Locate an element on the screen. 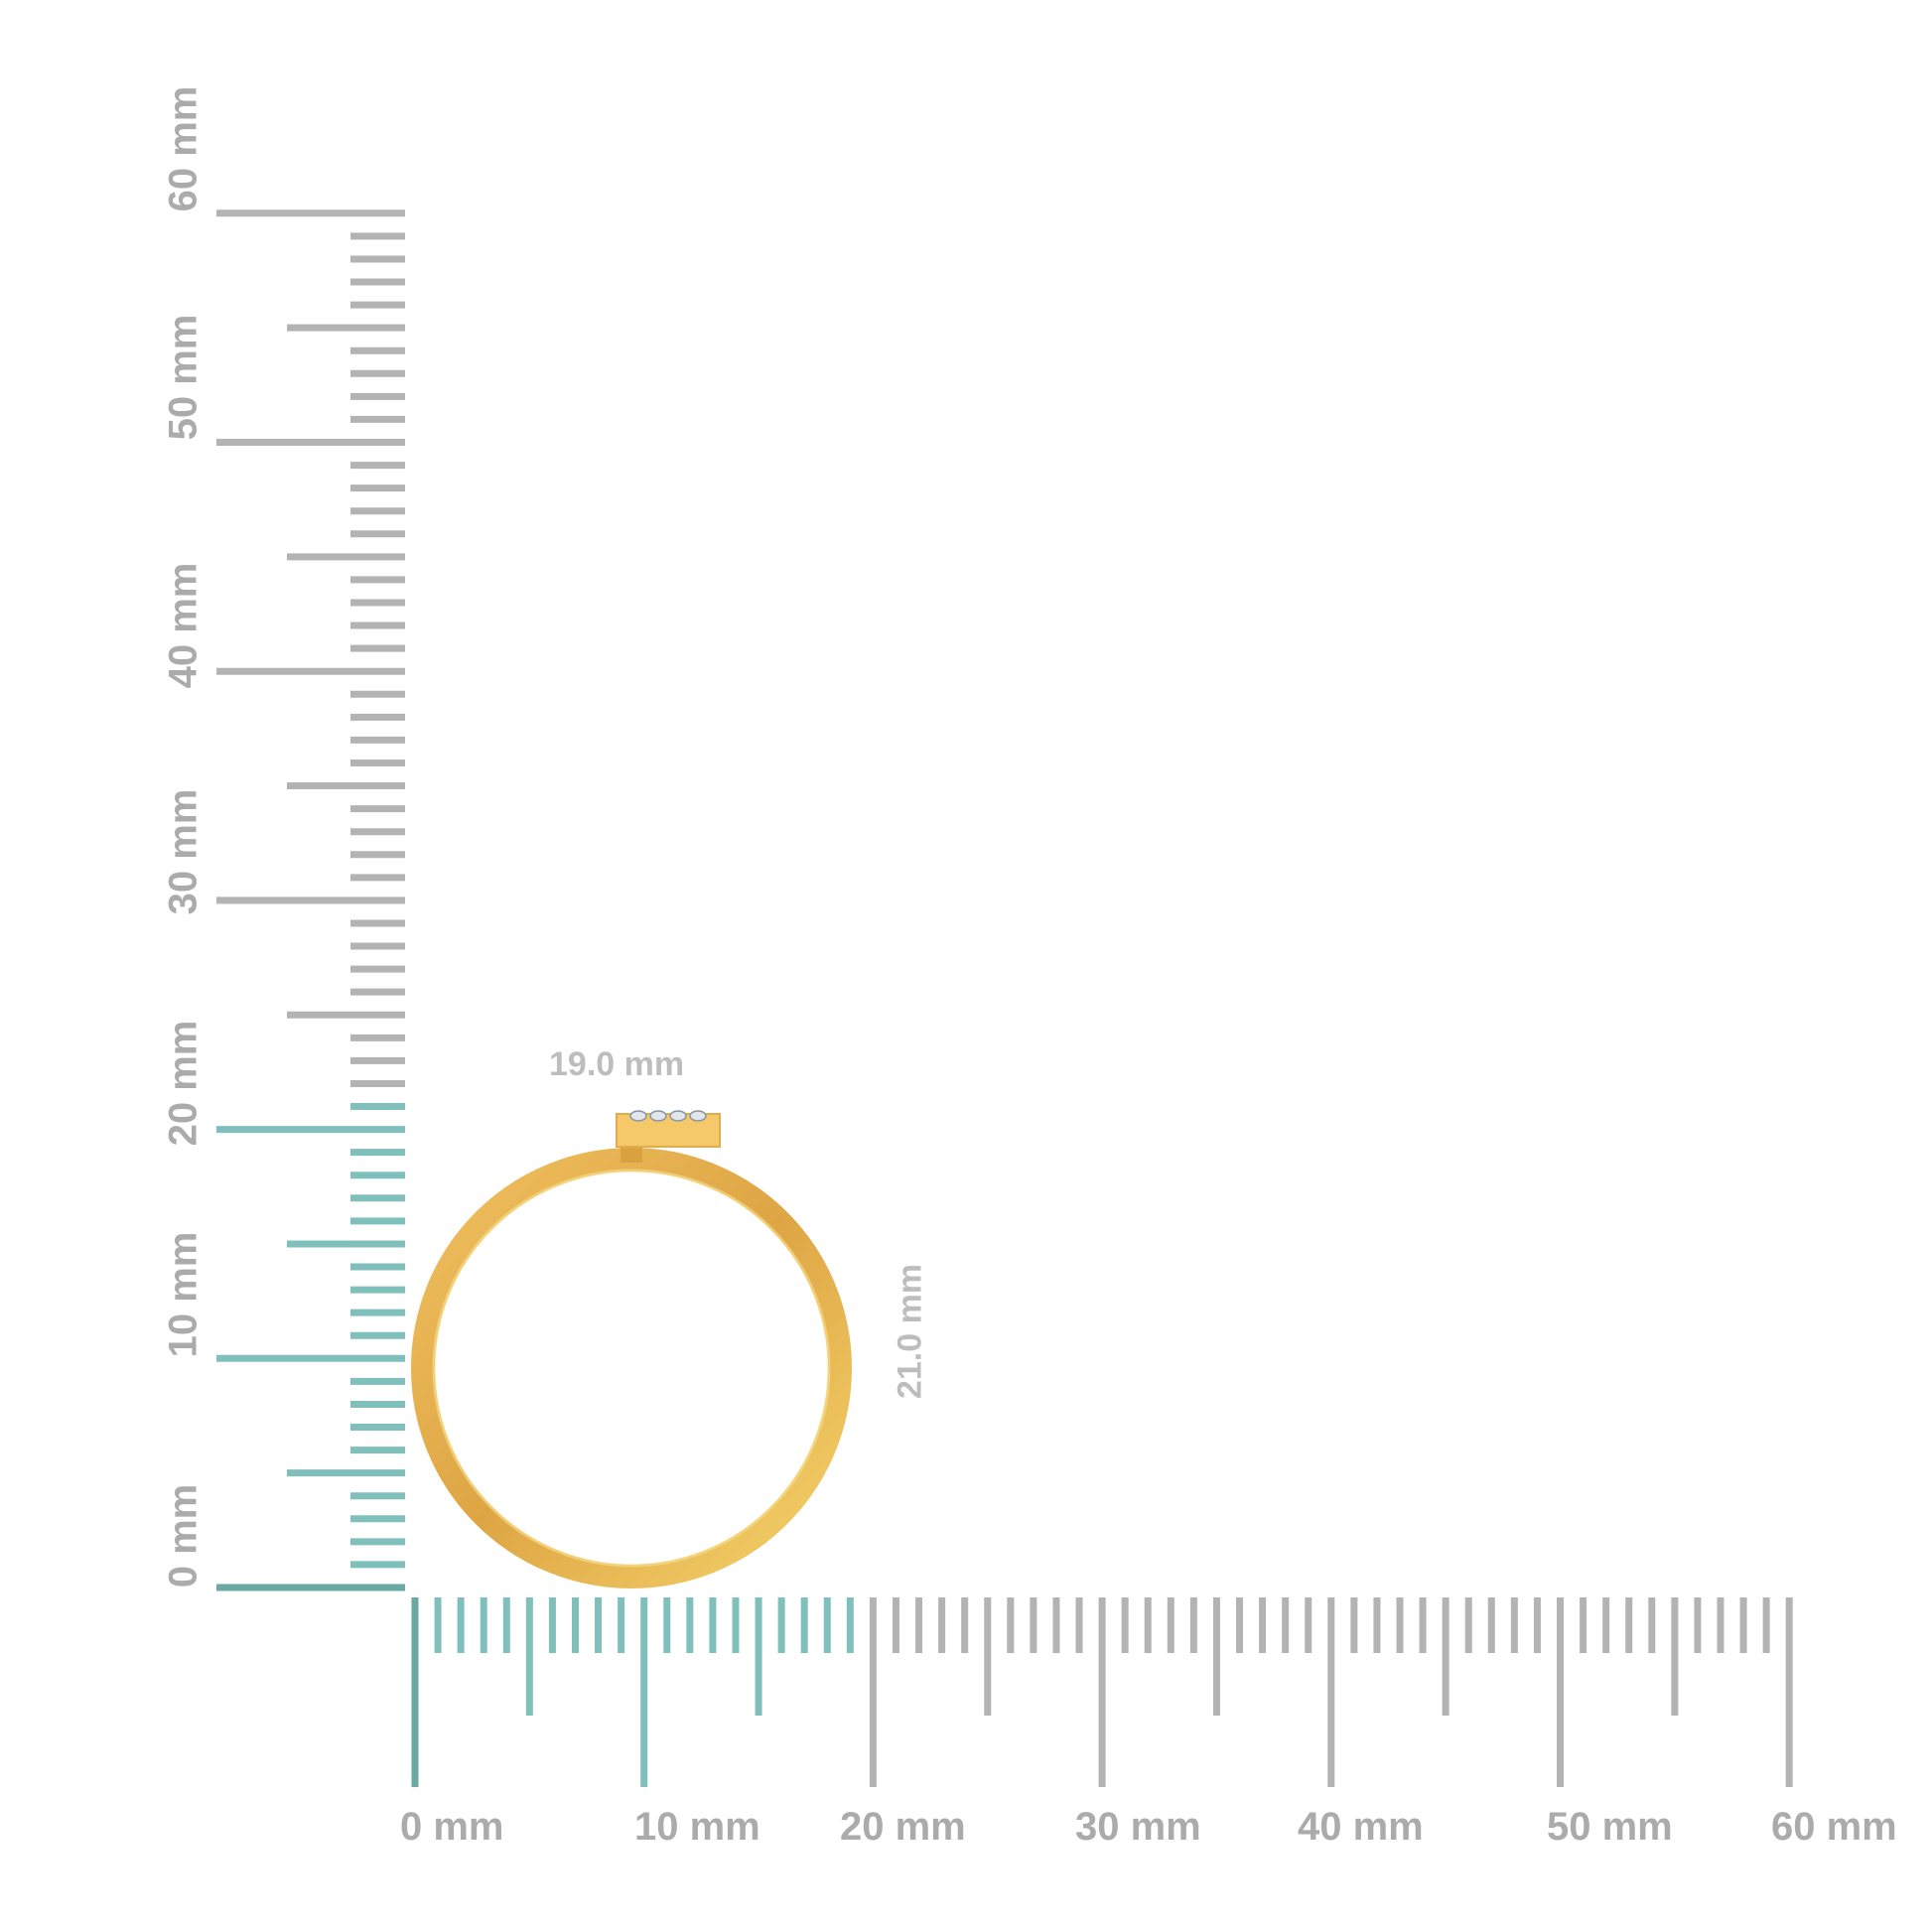 This screenshot has height=1932, width=1932. horizontal-ruler-label: 10 mm is located at coordinates (697, 1827).